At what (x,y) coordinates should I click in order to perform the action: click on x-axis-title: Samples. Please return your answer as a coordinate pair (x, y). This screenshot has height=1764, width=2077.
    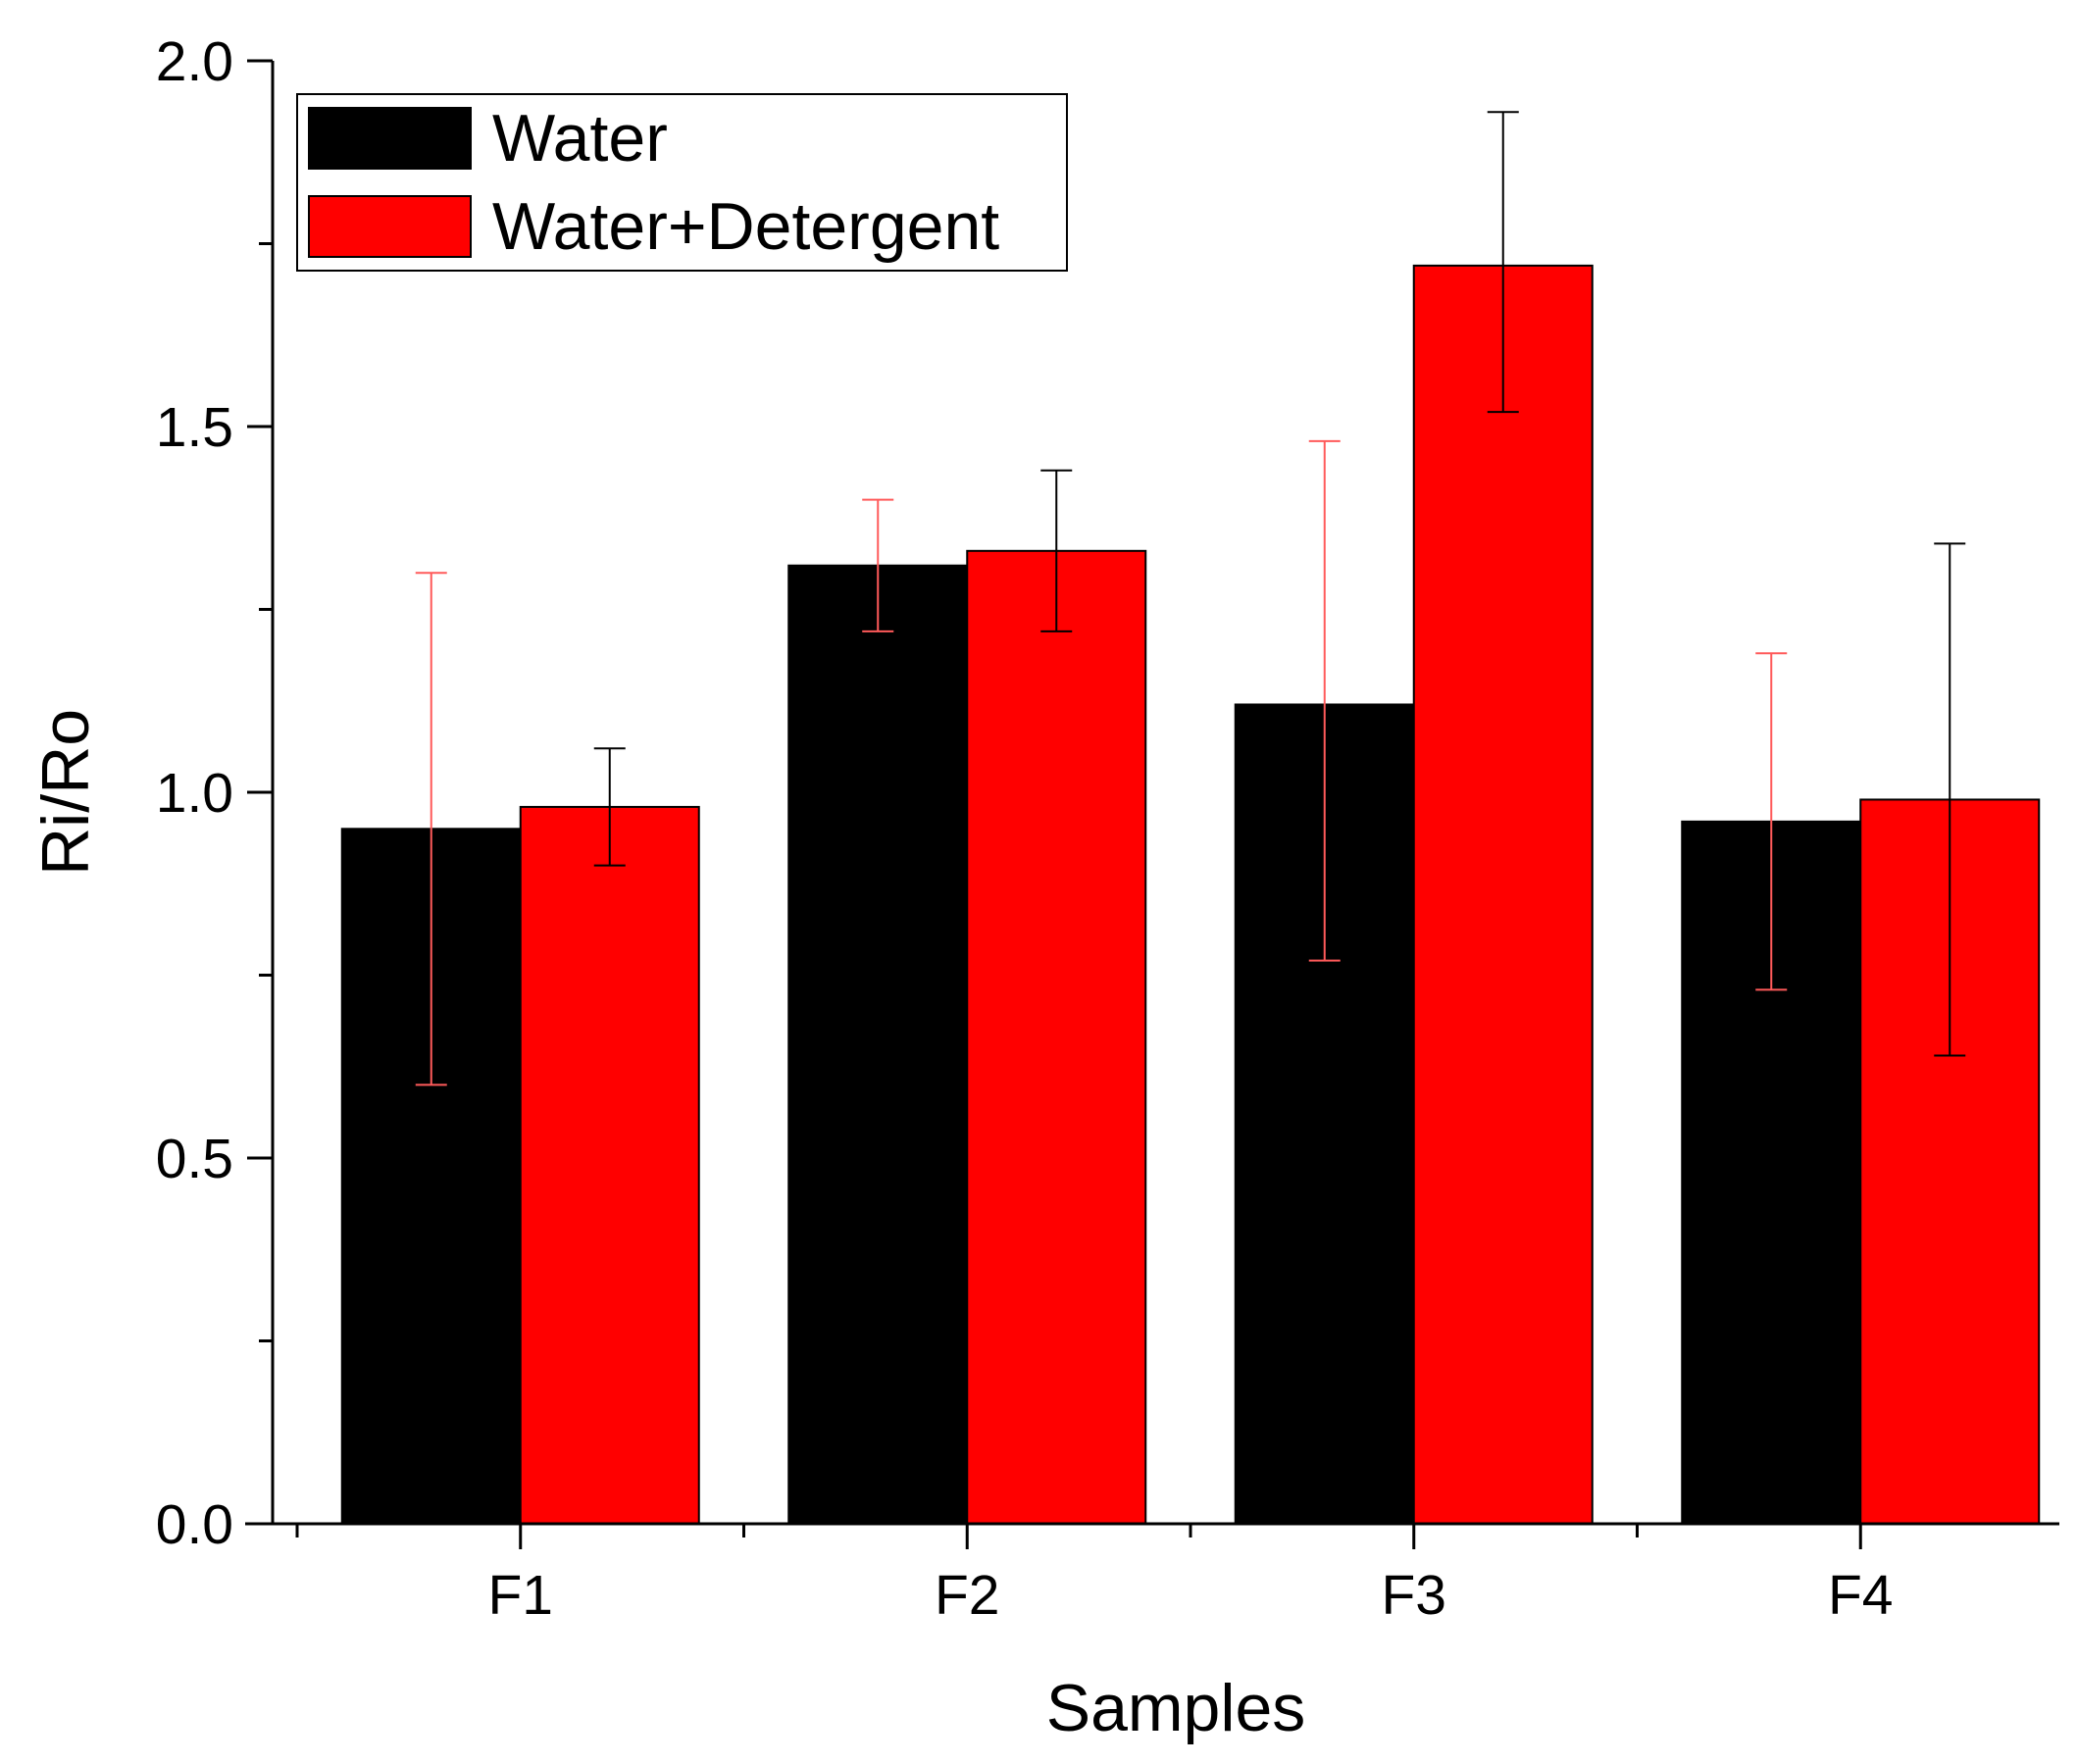
    Looking at the image, I should click on (1176, 1708).